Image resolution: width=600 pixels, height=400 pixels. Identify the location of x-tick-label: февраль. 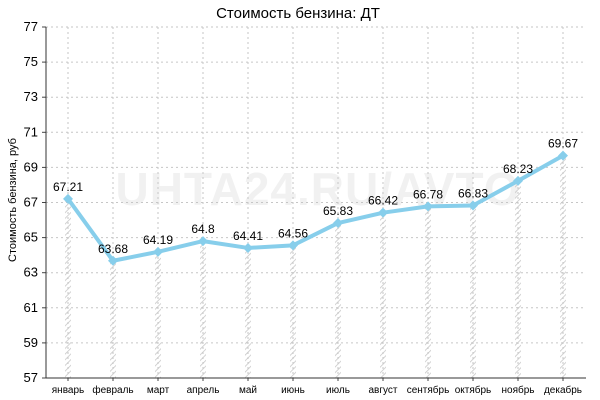
(112, 390).